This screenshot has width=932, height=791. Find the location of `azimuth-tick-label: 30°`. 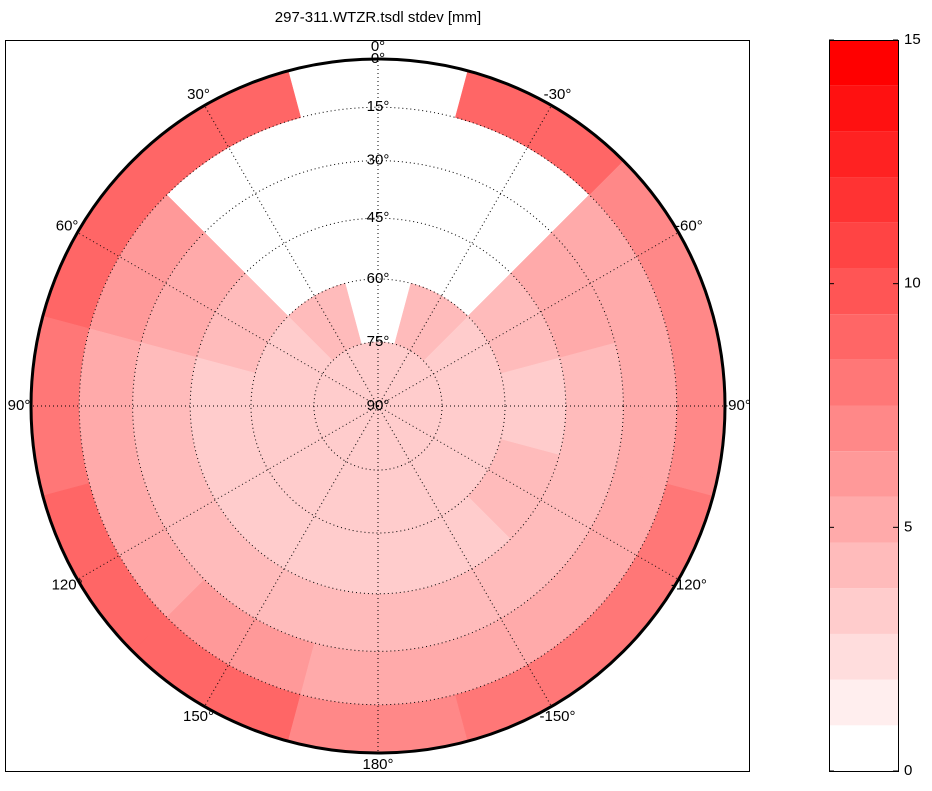

azimuth-tick-label: 30° is located at coordinates (198, 94).